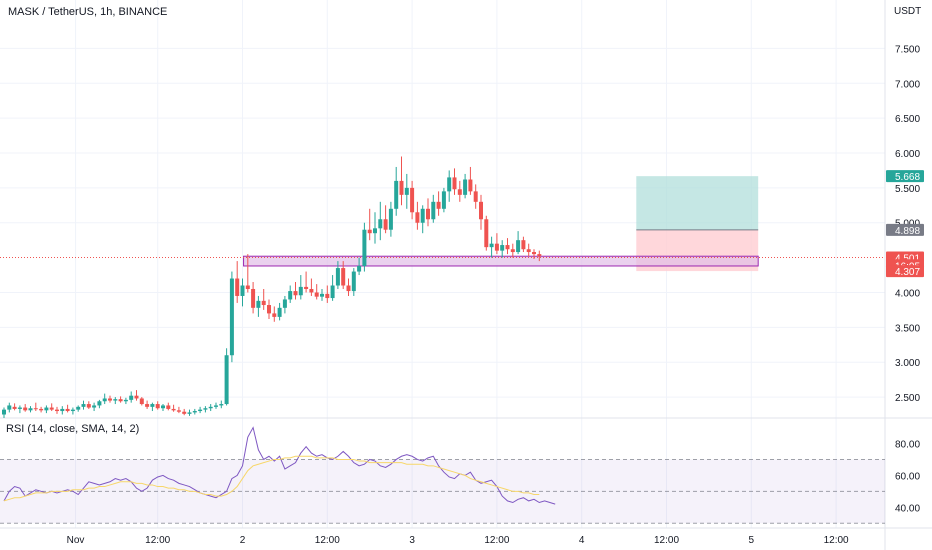  I want to click on currency-label: USDT, so click(908, 11).